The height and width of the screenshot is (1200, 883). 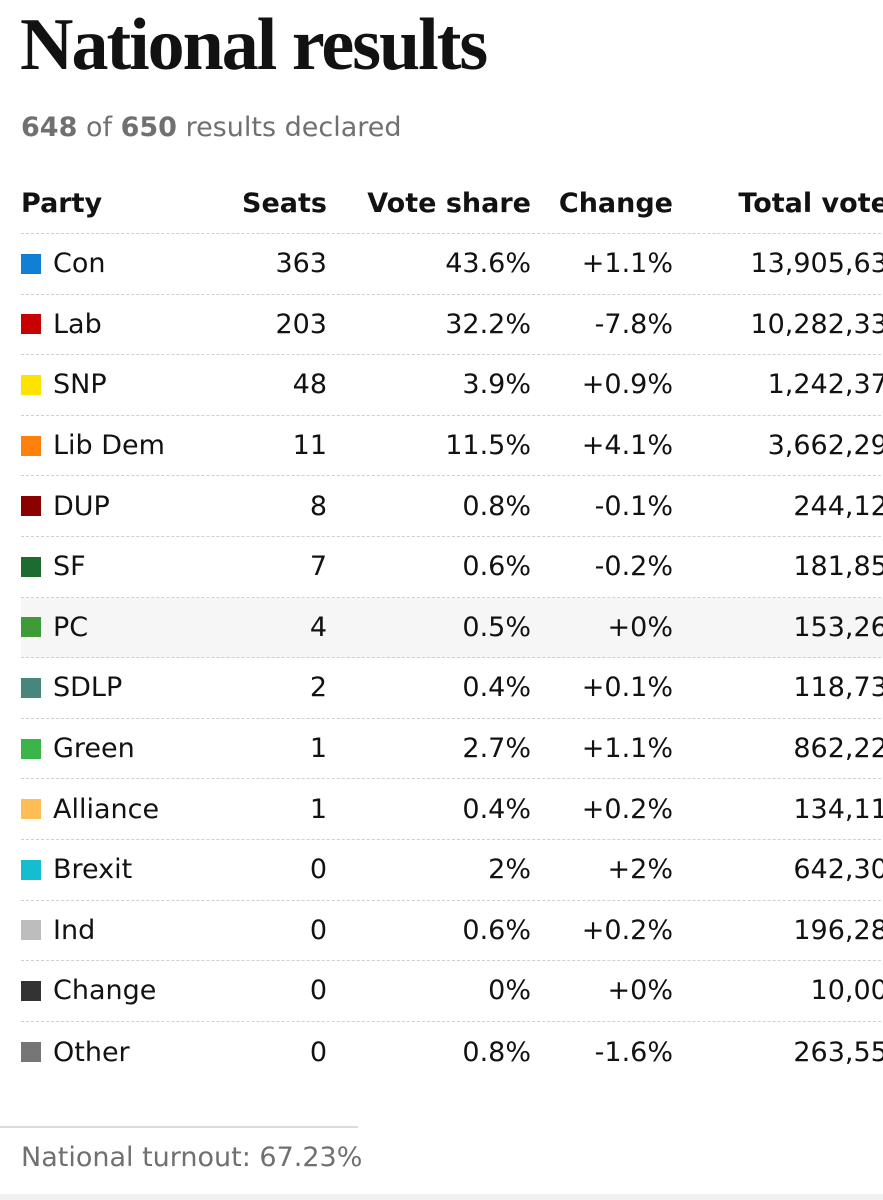 What do you see at coordinates (452, 1052) in the screenshot?
I see `table-row: Other 0 0.8% -1.6% 263,556` at bounding box center [452, 1052].